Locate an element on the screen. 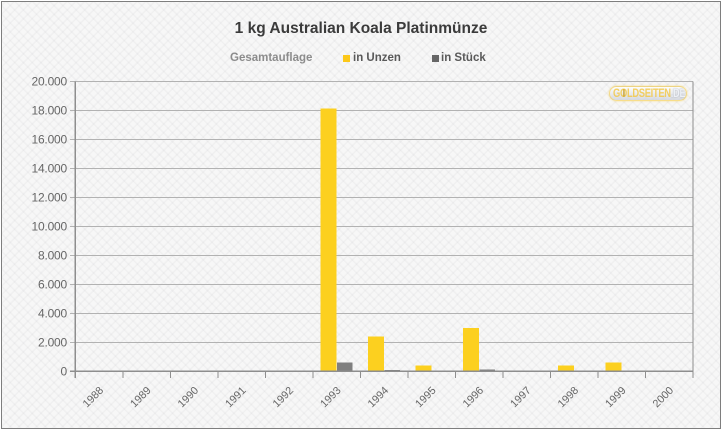 The height and width of the screenshot is (430, 722). svg-text: 0 is located at coordinates (64, 371).